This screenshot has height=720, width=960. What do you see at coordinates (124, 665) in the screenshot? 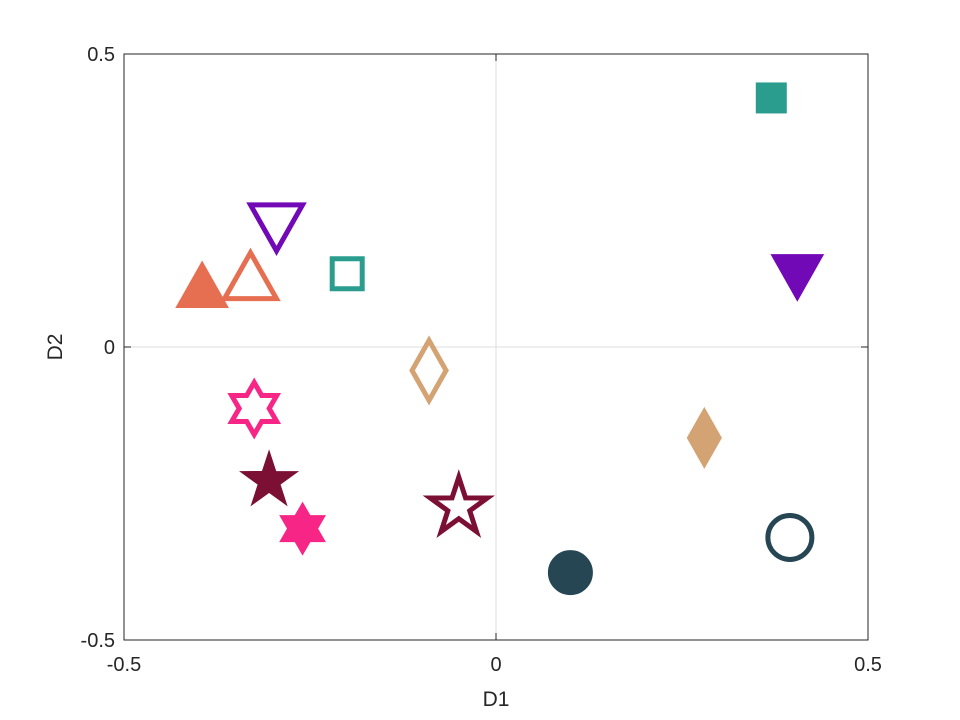
I see `x-tick-label: -0.5` at bounding box center [124, 665].